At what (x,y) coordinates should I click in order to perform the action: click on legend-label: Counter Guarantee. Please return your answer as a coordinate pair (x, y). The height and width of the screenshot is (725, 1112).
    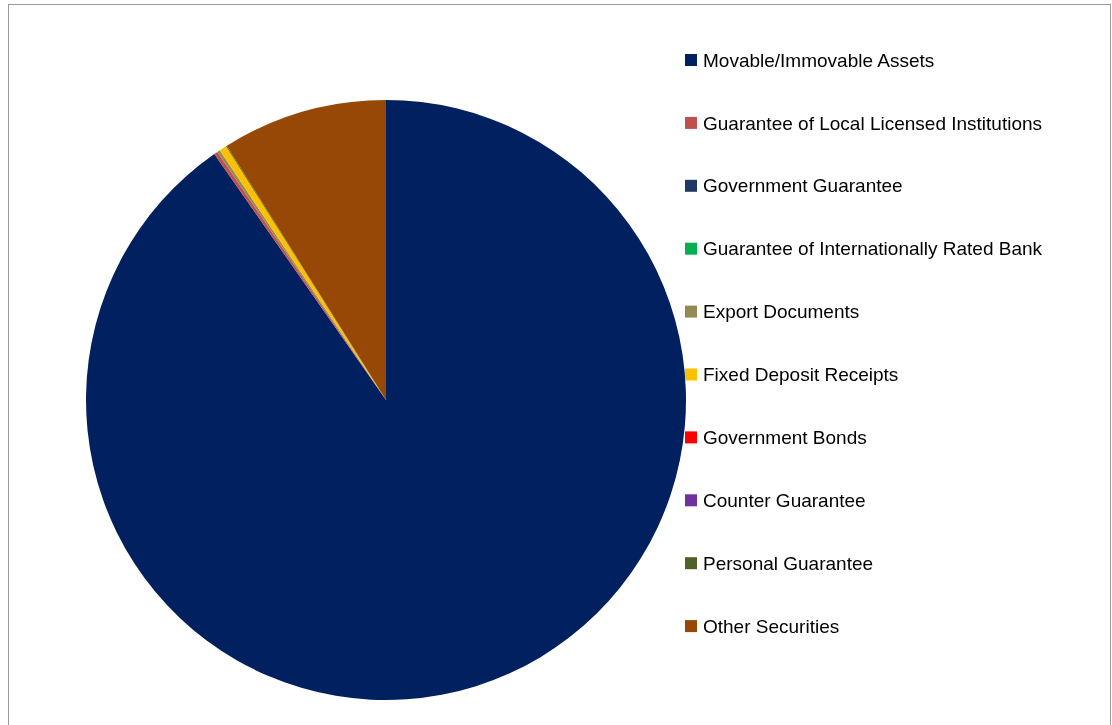
    Looking at the image, I should click on (784, 500).